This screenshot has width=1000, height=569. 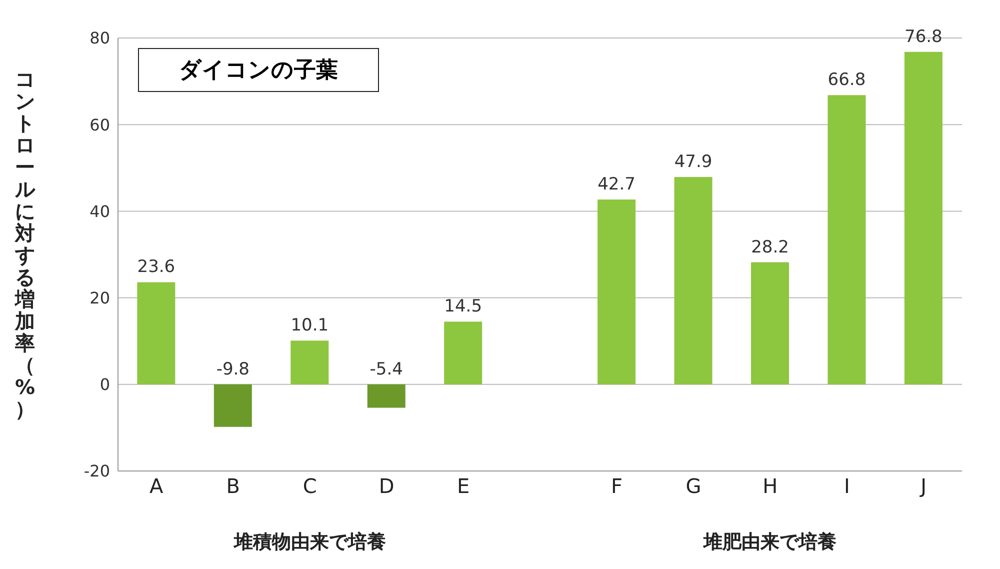 What do you see at coordinates (309, 542) in the screenshot?
I see `text: 堆積物由来で培養` at bounding box center [309, 542].